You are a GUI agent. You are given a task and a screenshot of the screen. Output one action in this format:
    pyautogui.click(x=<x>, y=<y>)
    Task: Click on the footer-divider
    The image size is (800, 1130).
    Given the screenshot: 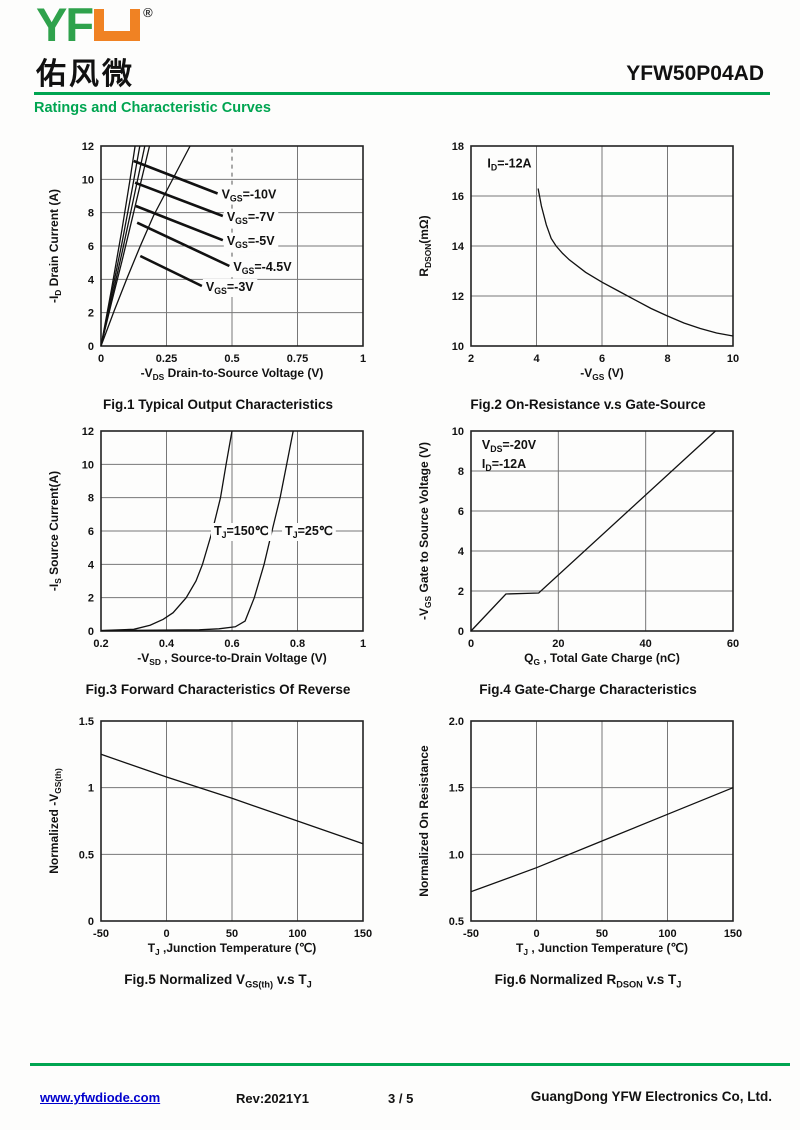 What is the action you would take?
    pyautogui.click(x=410, y=1064)
    